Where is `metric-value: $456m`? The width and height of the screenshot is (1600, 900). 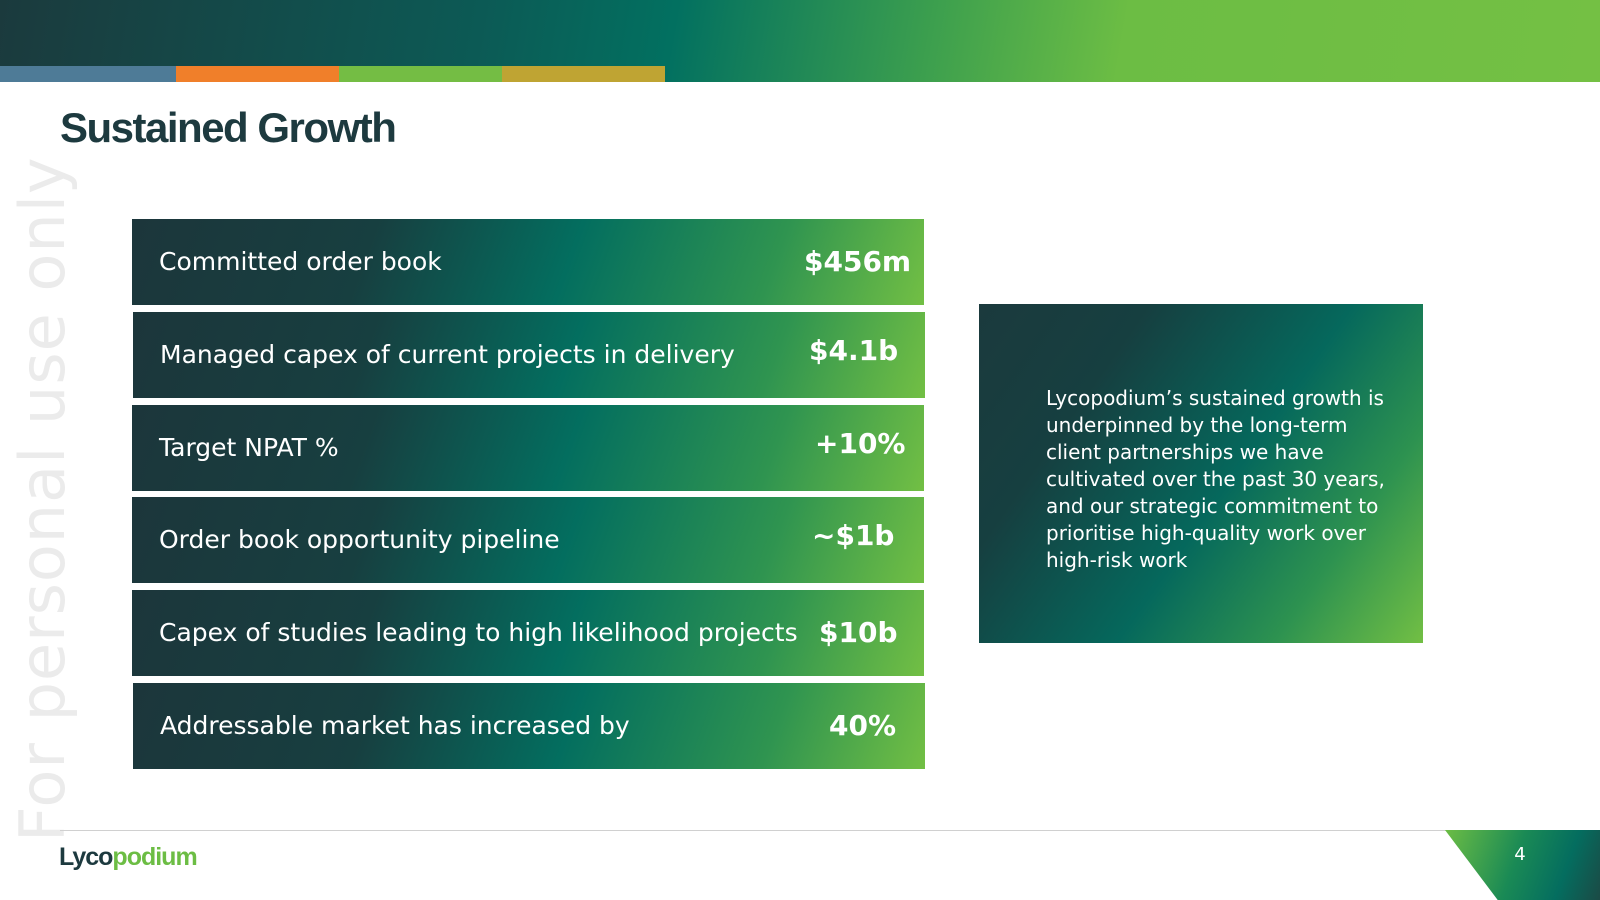
metric-value: $456m is located at coordinates (858, 261).